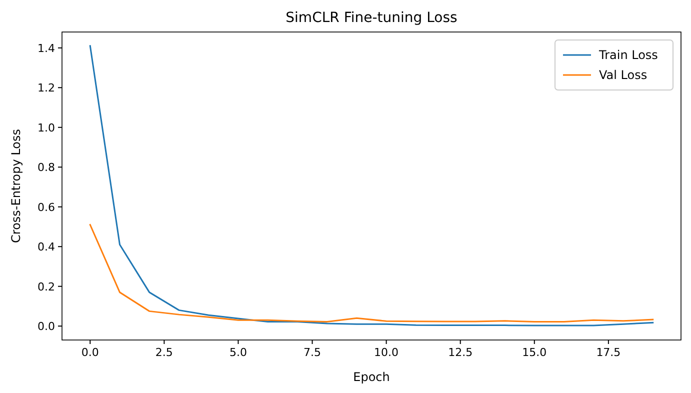 The width and height of the screenshot is (691, 393). What do you see at coordinates (46, 127) in the screenshot?
I see `y-tick-label: 1.0` at bounding box center [46, 127].